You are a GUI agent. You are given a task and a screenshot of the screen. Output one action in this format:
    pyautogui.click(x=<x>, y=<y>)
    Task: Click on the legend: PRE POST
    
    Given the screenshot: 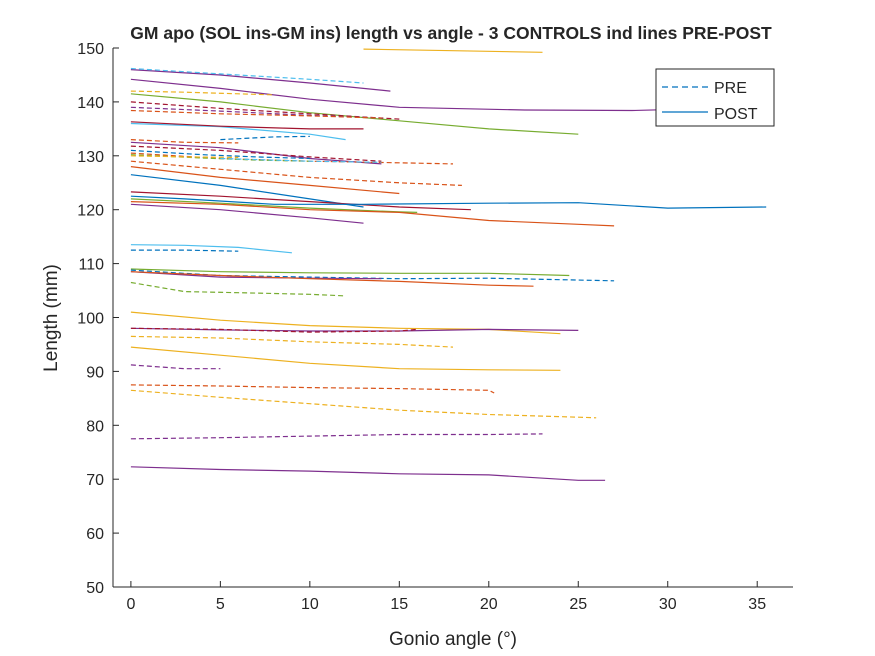 What is the action you would take?
    pyautogui.click(x=715, y=97)
    